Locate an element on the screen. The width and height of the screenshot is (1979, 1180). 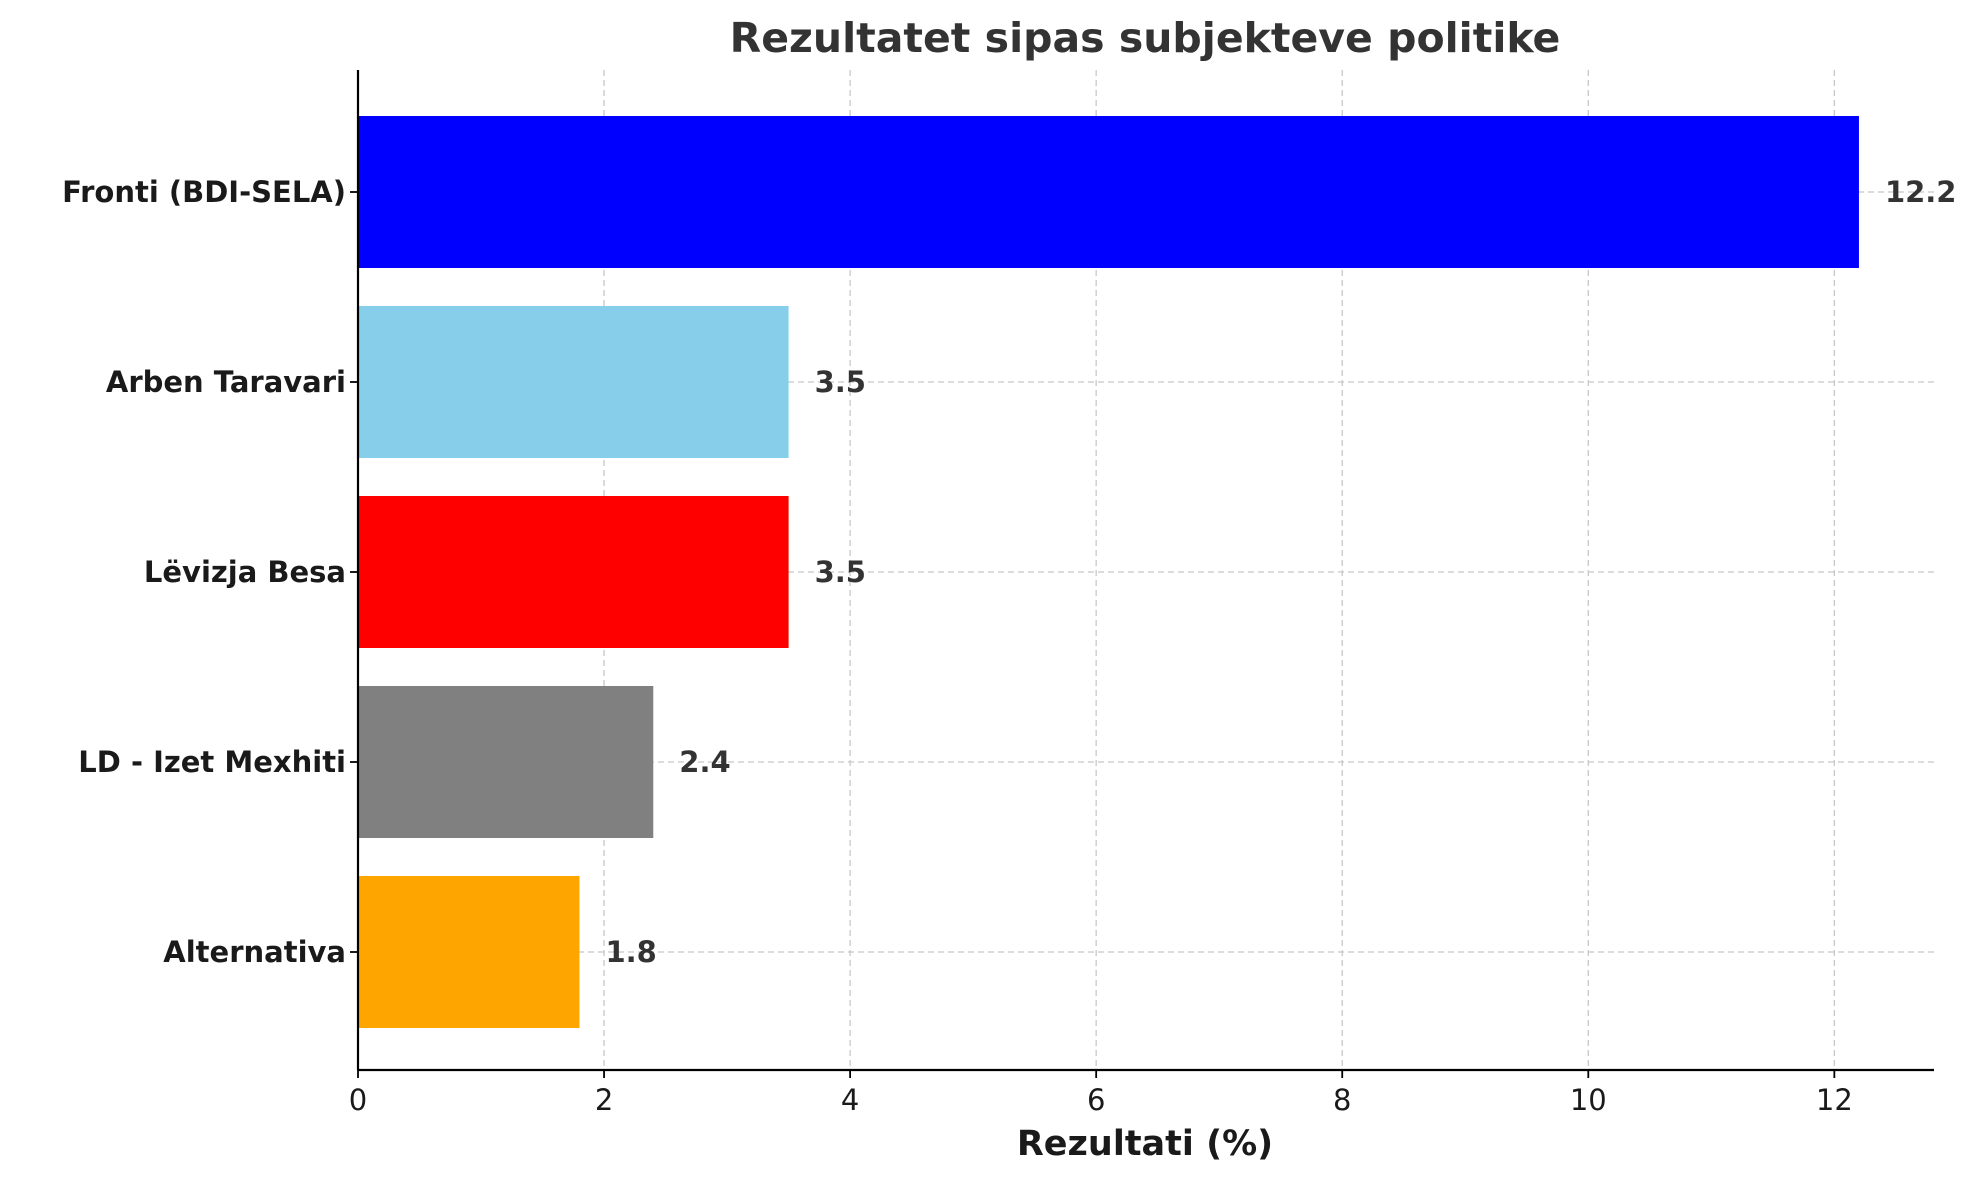
data-label: 12.2 is located at coordinates (1921, 192).